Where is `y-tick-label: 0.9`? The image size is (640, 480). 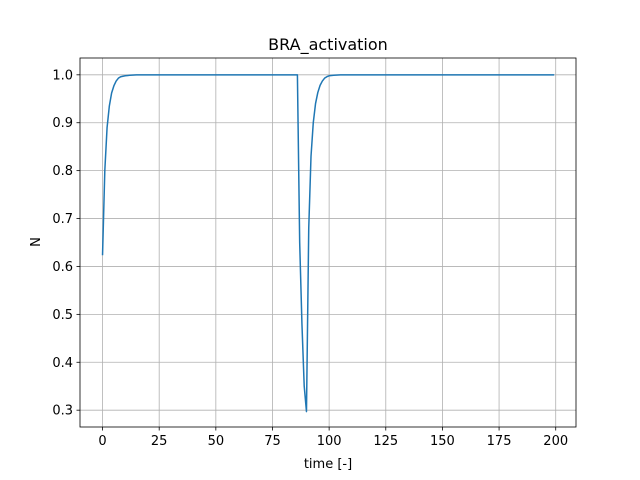
y-tick-label: 0.9 is located at coordinates (62, 123).